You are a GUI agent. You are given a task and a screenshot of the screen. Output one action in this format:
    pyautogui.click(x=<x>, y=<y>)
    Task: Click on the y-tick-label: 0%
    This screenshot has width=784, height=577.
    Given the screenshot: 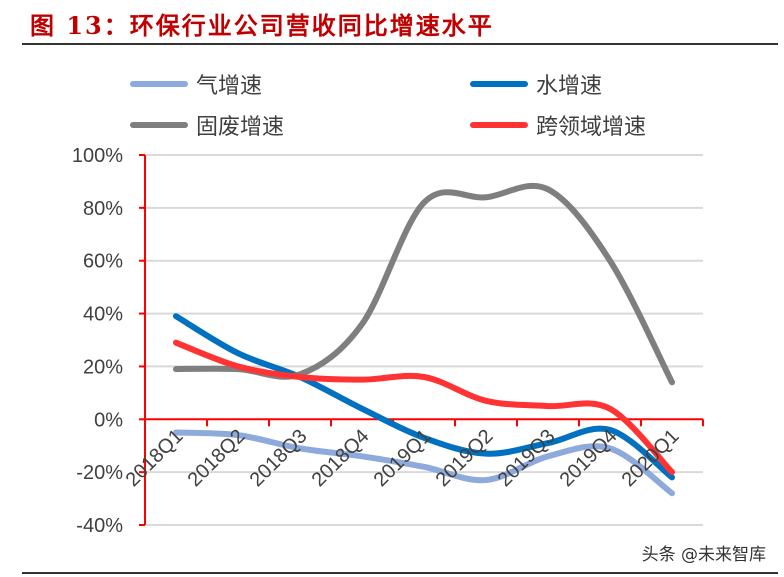 What is the action you would take?
    pyautogui.click(x=108, y=420)
    